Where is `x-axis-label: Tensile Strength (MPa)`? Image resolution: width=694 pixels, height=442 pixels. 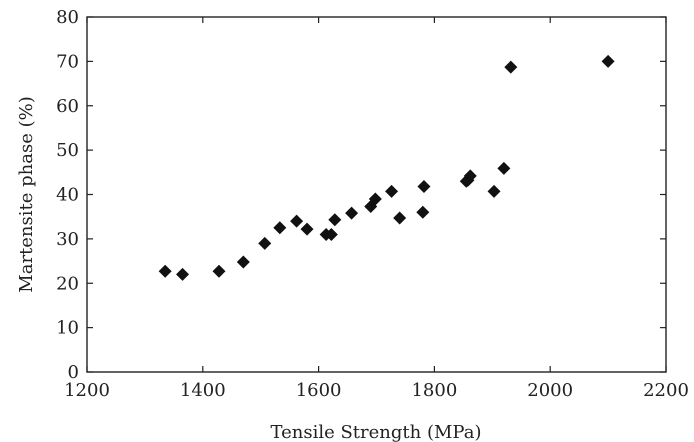
x-axis-label: Tensile Strength (MPa) is located at coordinates (376, 432).